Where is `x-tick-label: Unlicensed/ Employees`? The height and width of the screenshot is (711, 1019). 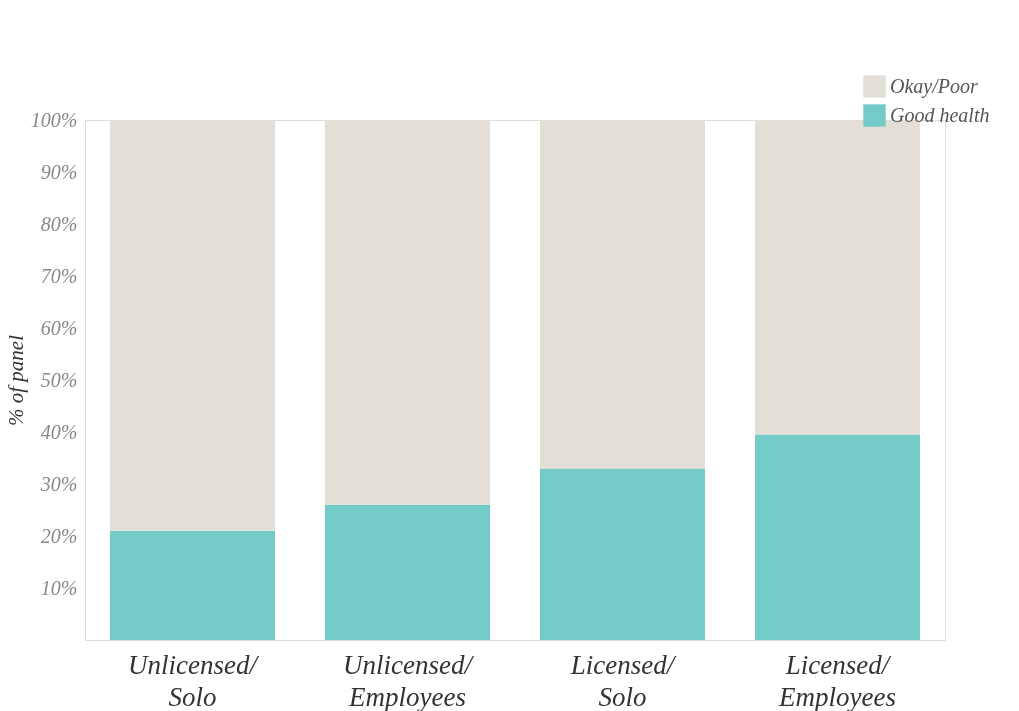 x-tick-label: Unlicensed/ Employees is located at coordinates (409, 680).